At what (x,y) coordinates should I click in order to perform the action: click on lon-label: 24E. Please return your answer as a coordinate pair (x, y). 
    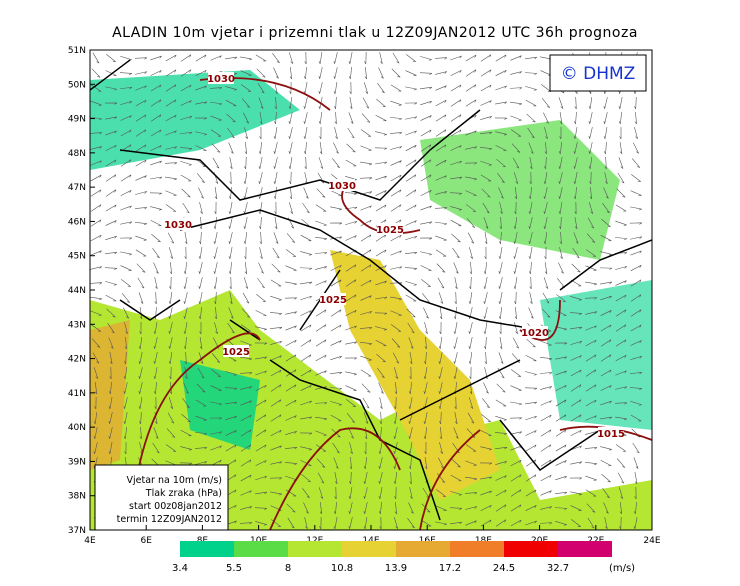
    Looking at the image, I should click on (651, 541).